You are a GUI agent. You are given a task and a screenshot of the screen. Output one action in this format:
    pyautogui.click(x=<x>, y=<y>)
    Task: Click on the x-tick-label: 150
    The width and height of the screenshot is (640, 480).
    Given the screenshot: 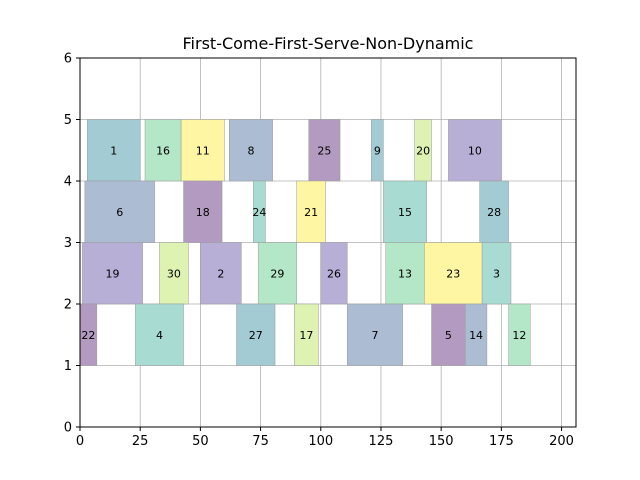 What is the action you would take?
    pyautogui.click(x=441, y=441)
    